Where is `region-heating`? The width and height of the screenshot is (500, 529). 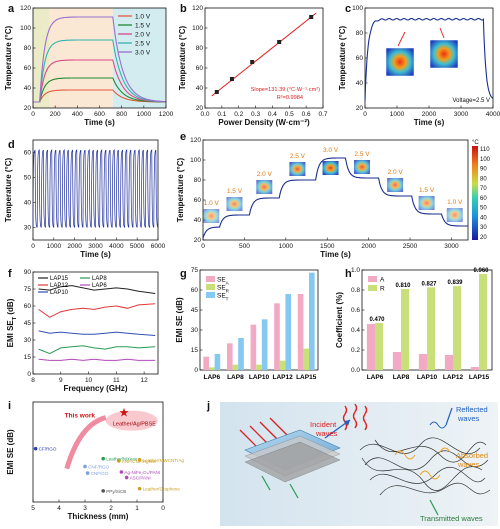
region-heating is located at coordinates (41, 58).